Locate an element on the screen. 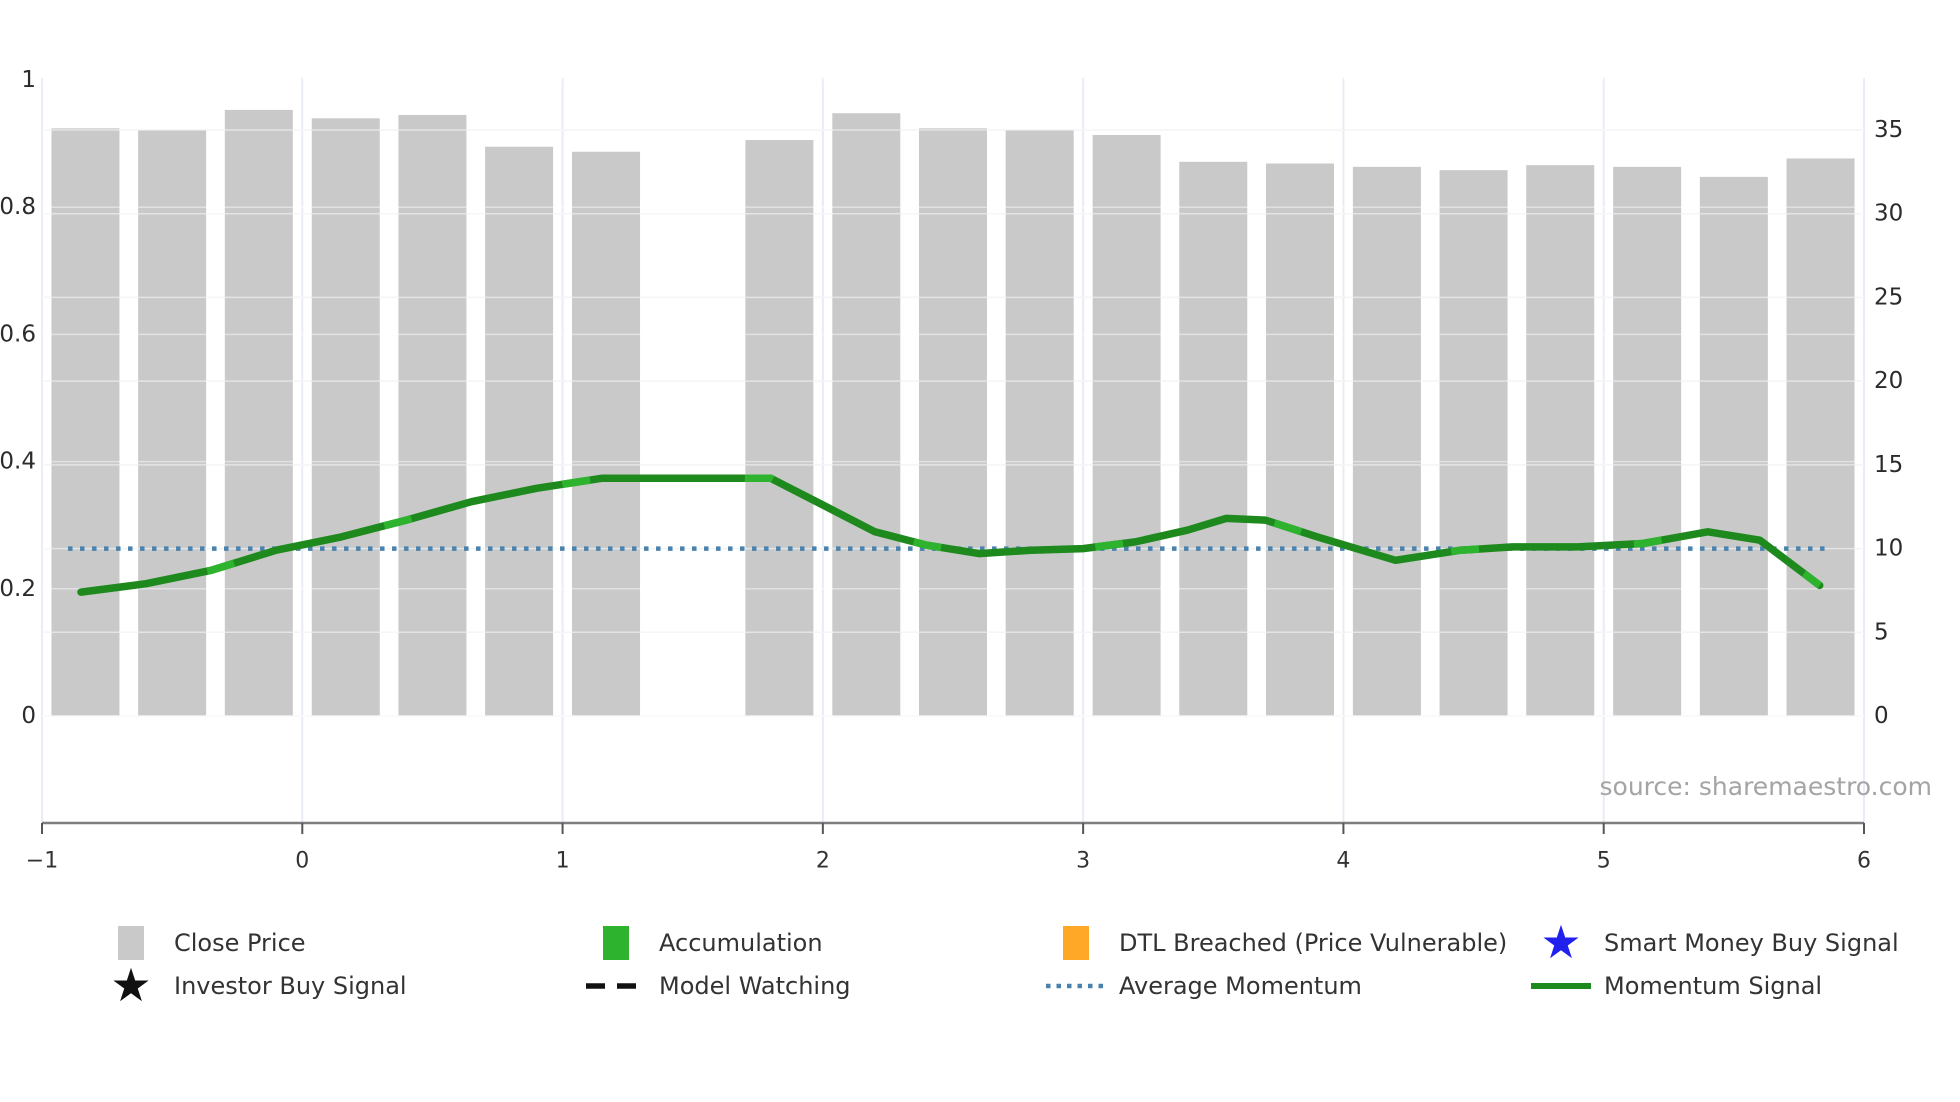 The height and width of the screenshot is (1102, 1960). source-credit: source: sharemaestro.com is located at coordinates (1766, 786).